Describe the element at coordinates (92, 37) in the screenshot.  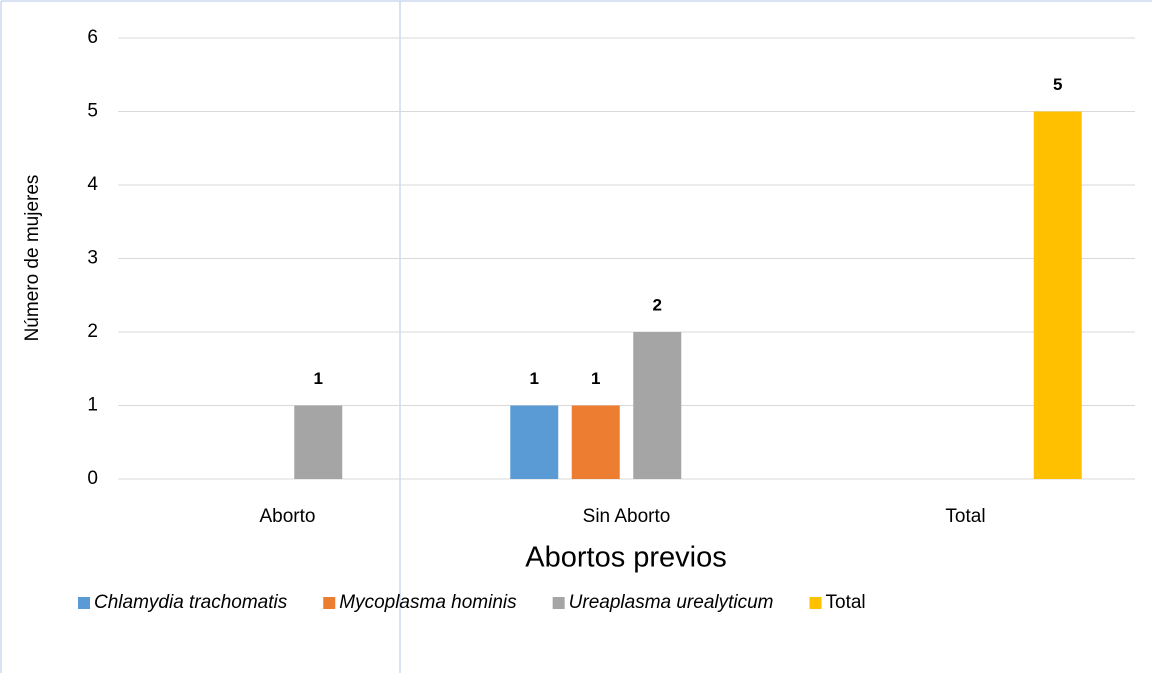
I see `y-tick-label: 6` at that location.